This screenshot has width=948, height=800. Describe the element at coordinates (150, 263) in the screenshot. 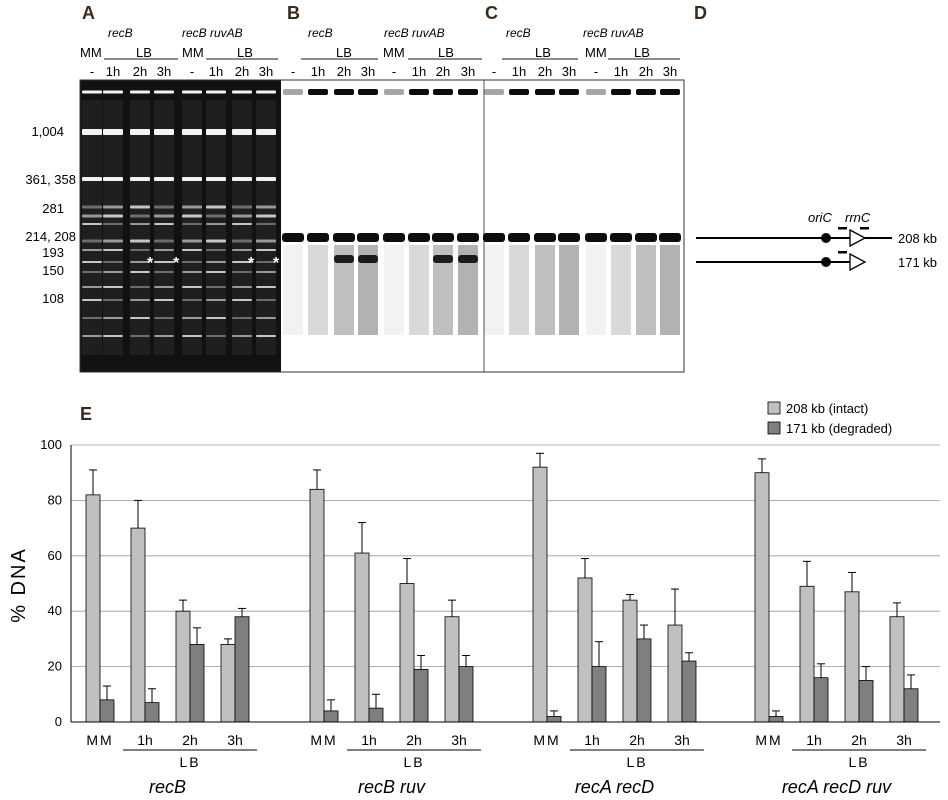

I see `asterisk-1: *` at that location.